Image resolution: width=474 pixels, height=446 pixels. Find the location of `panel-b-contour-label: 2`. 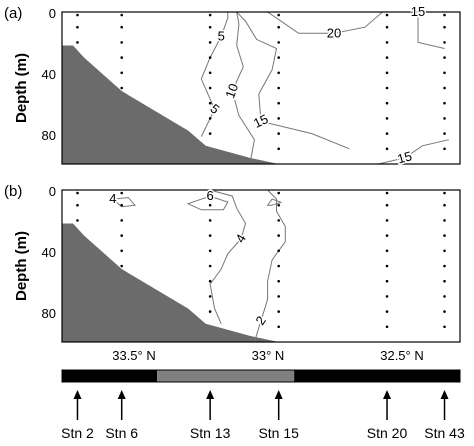

panel-b-contour-label: 2 is located at coordinates (260, 320).